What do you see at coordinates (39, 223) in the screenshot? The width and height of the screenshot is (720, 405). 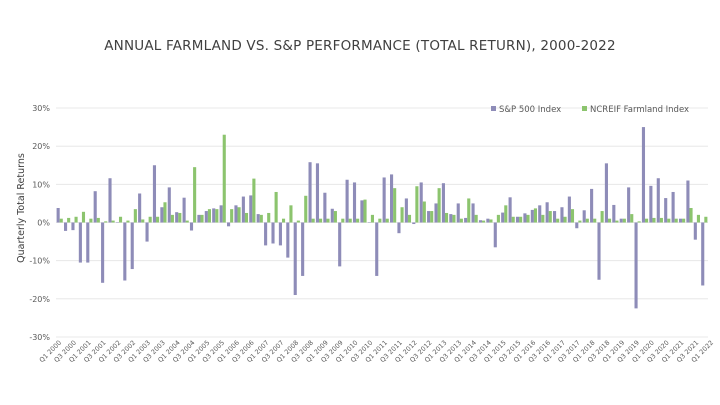 I see `y-axis-ticks: 30% 20% 10% 0% -10% -20% -30%` at bounding box center [39, 223].